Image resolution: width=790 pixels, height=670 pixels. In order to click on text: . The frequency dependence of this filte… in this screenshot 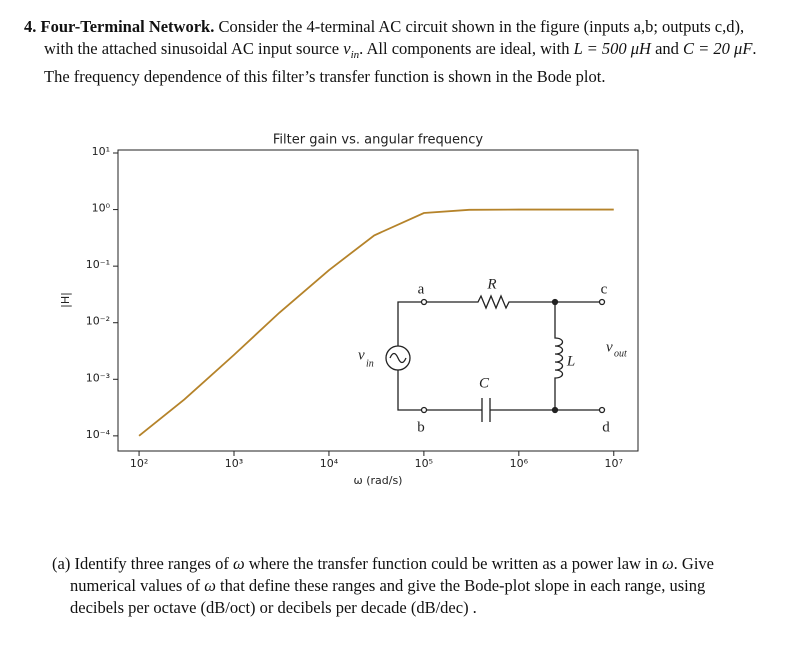, I will do `click(400, 63)`.